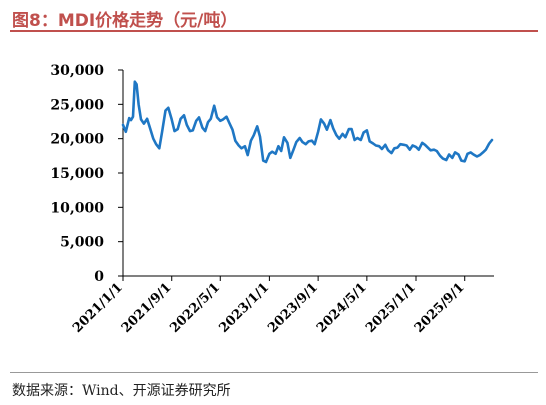  Describe the element at coordinates (82, 243) in the screenshot. I see `y-tick-label: 5,000` at that location.